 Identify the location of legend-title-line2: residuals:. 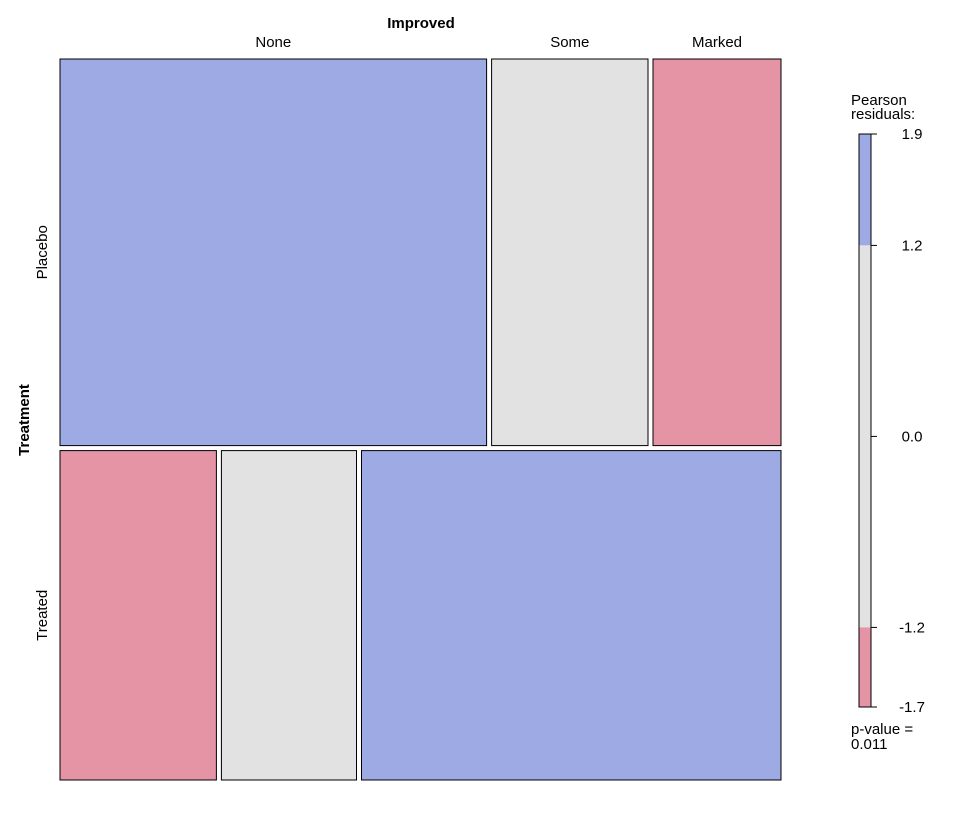
(883, 114).